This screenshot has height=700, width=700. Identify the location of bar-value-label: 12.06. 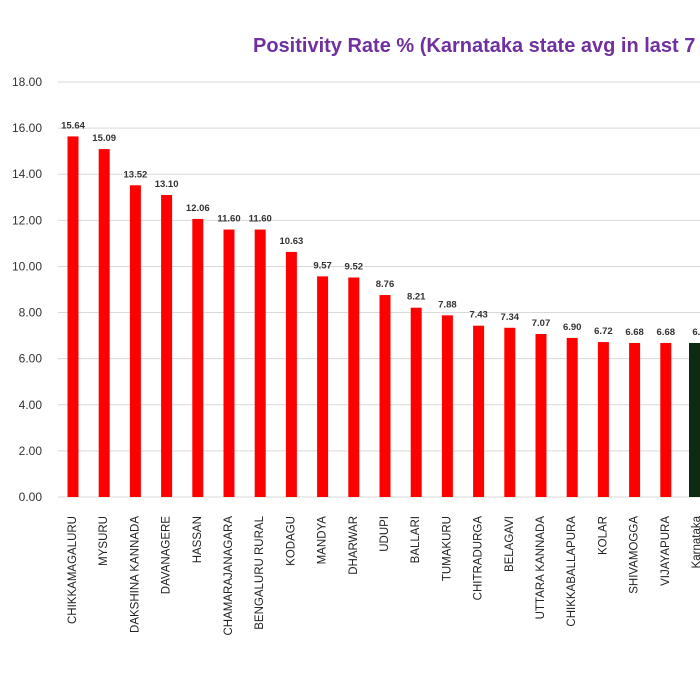
(198, 208).